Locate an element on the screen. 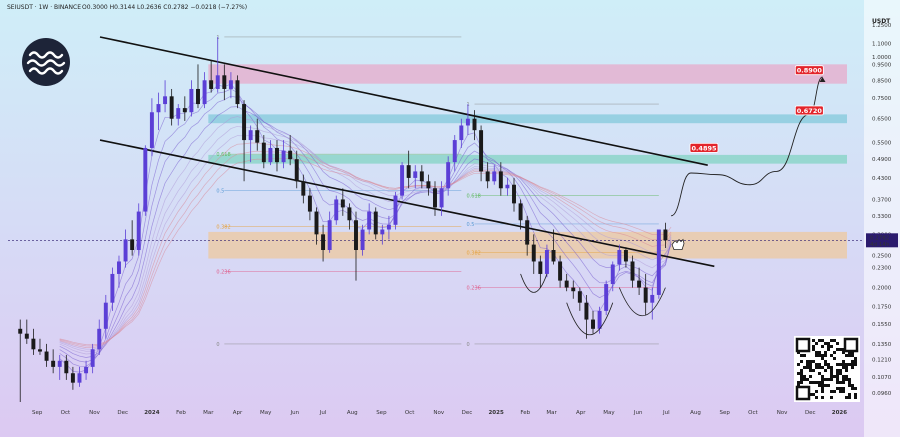 The image size is (900, 437). target-label: 0.8900 is located at coordinates (810, 71).